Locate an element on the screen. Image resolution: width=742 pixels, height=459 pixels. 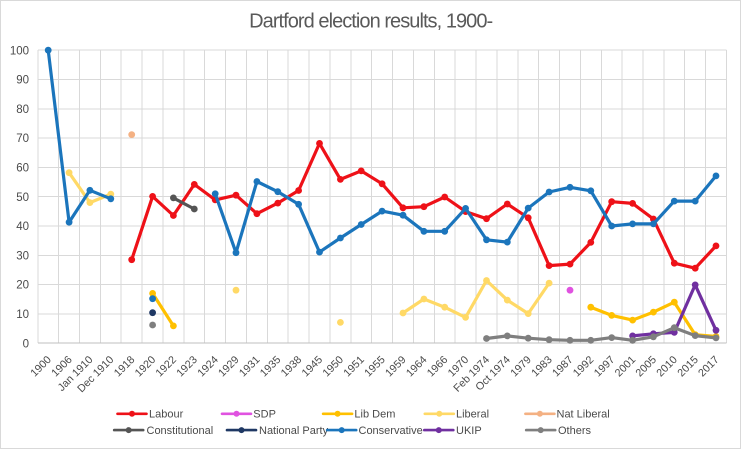
svg-text: Labour is located at coordinates (166, 415).